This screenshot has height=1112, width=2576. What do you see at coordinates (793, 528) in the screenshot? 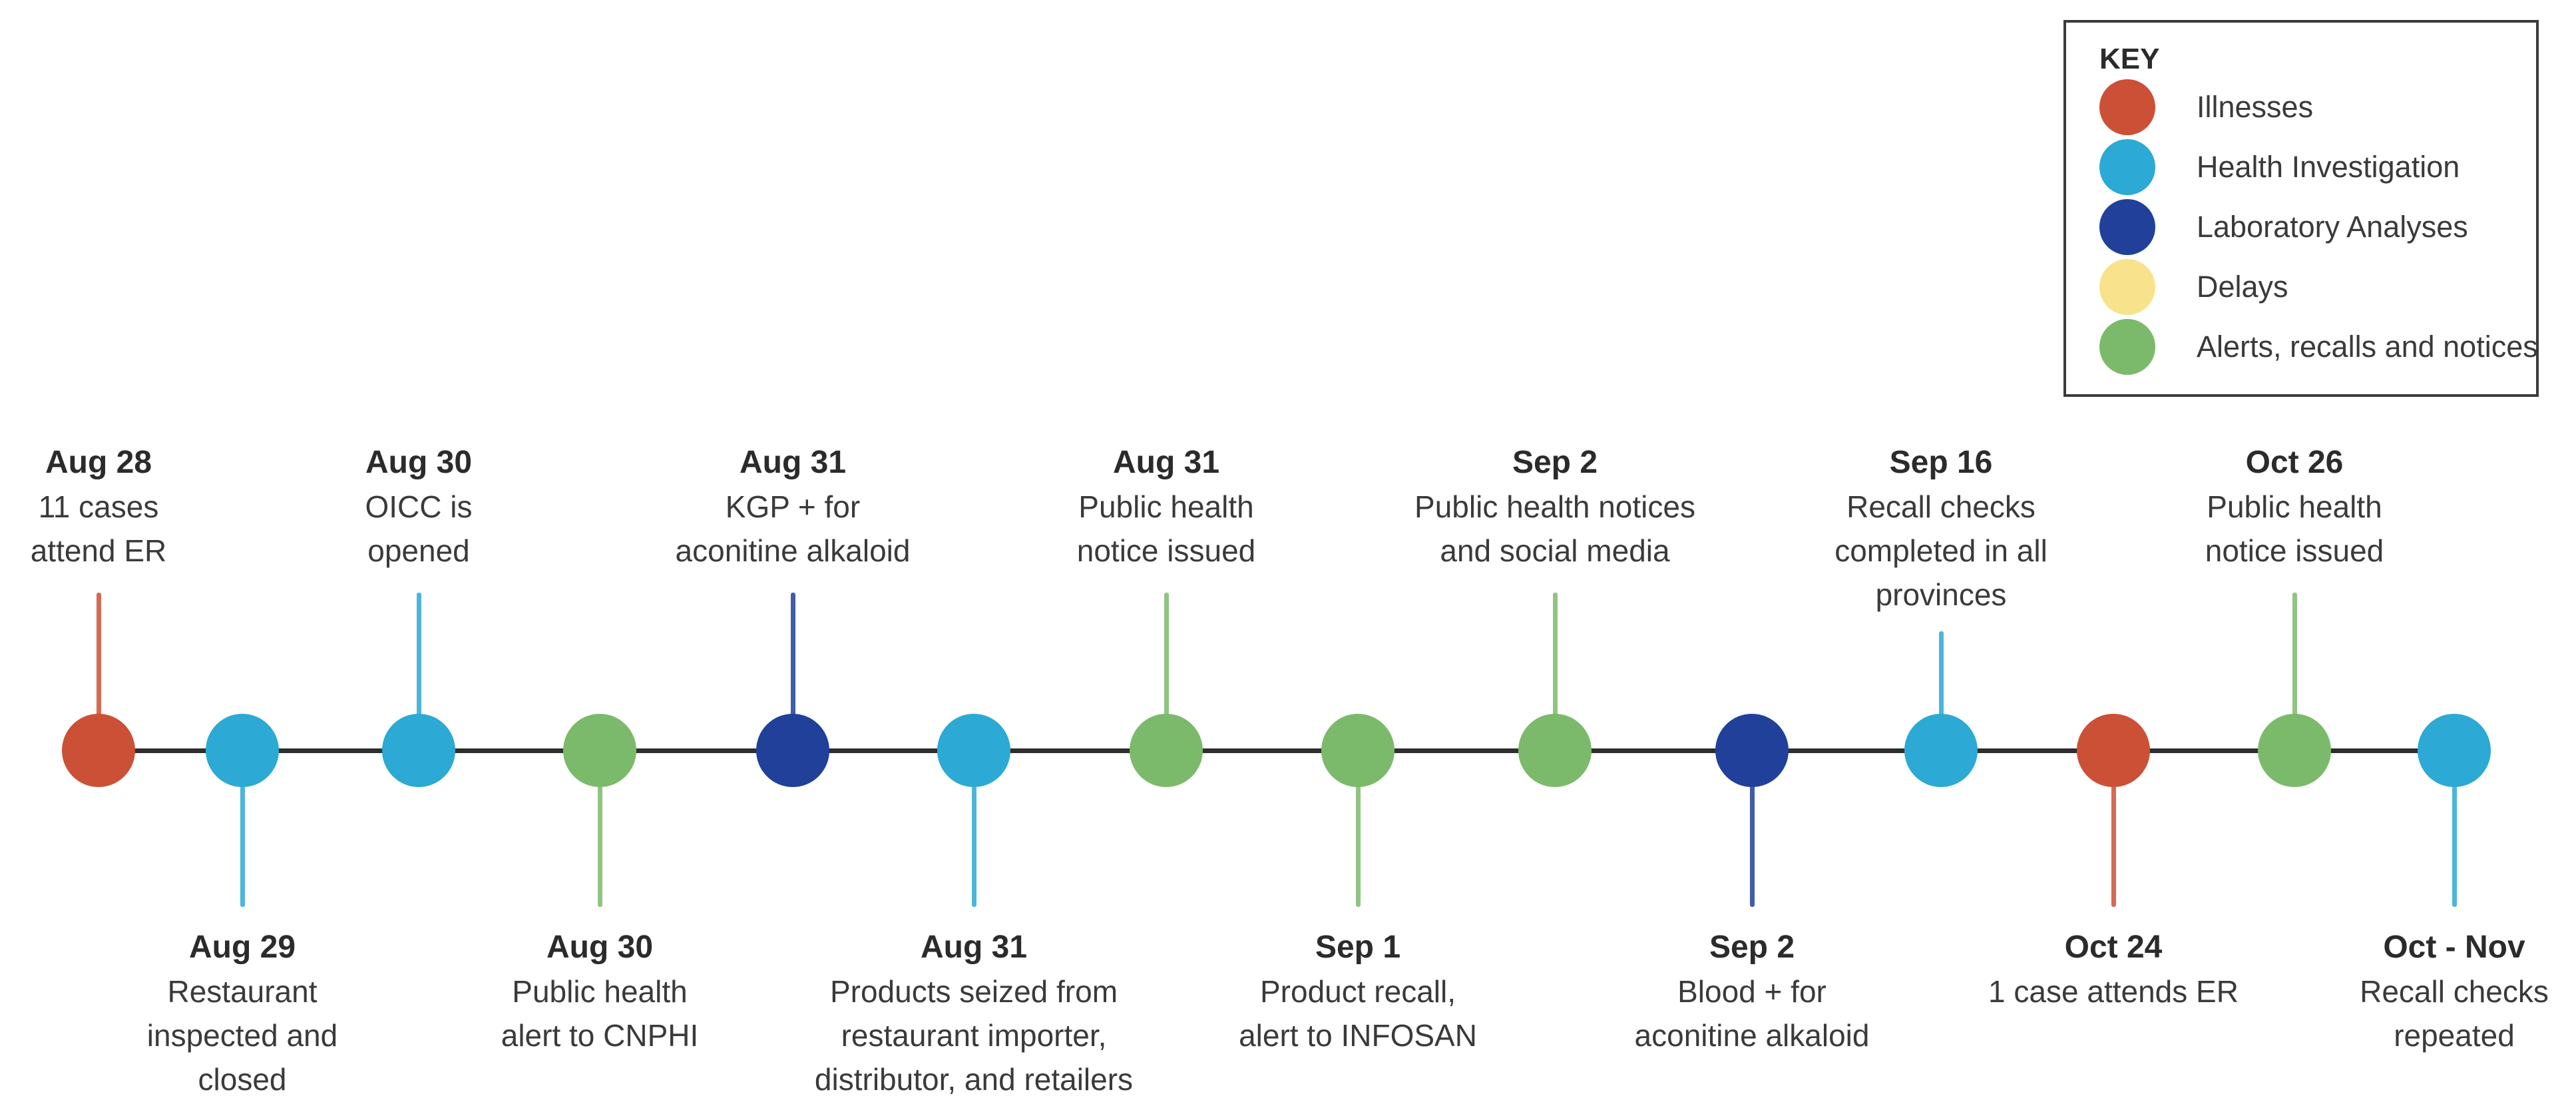
I see `event-description: KGP + for aconitine alkaloid` at bounding box center [793, 528].